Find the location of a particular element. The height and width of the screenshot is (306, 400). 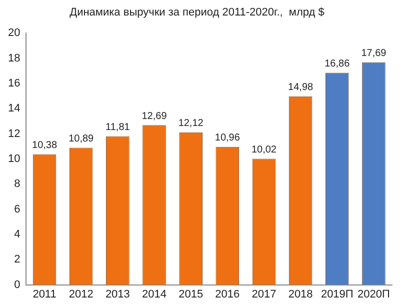

y-tick-label: 0 is located at coordinates (17, 284).